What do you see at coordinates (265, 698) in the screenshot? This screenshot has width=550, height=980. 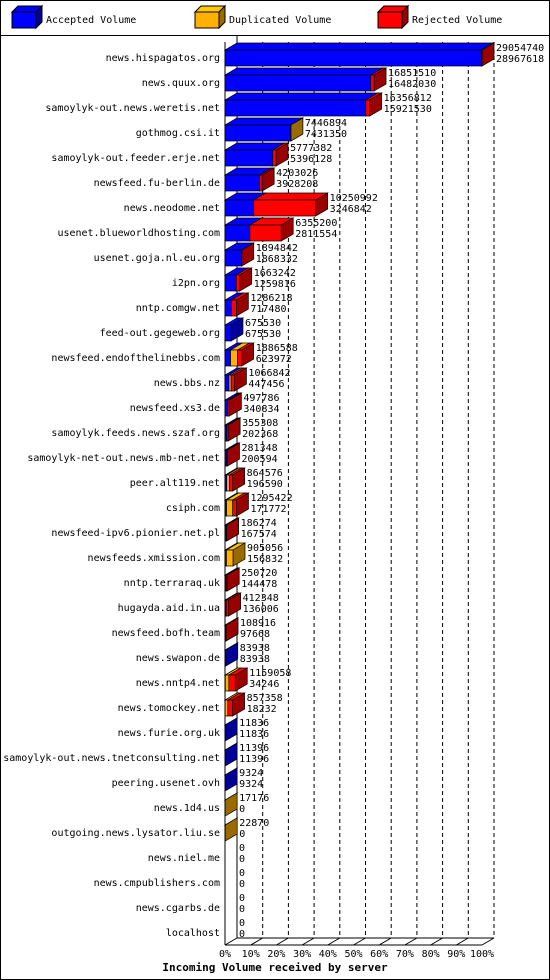 I see `total-label: 857358` at bounding box center [265, 698].